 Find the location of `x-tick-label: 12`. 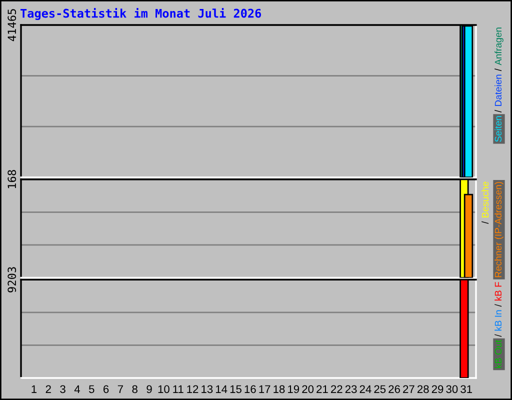

x-tick-label: 12 is located at coordinates (192, 389).